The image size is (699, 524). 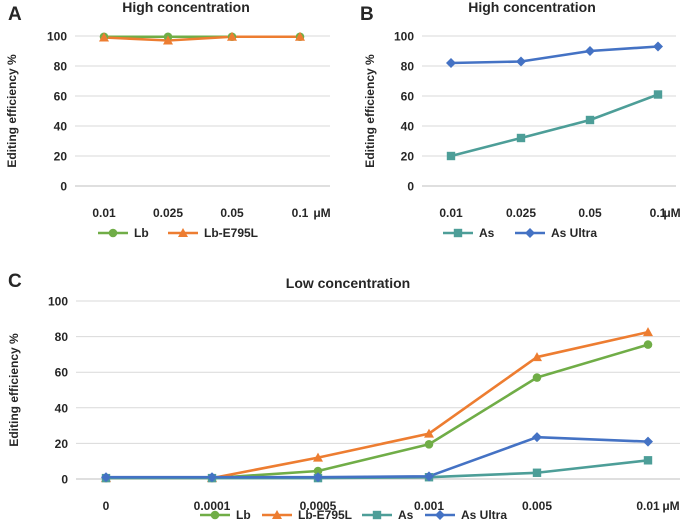 What do you see at coordinates (318, 506) in the screenshot?
I see `x-tick-label: 0.0005` at bounding box center [318, 506].